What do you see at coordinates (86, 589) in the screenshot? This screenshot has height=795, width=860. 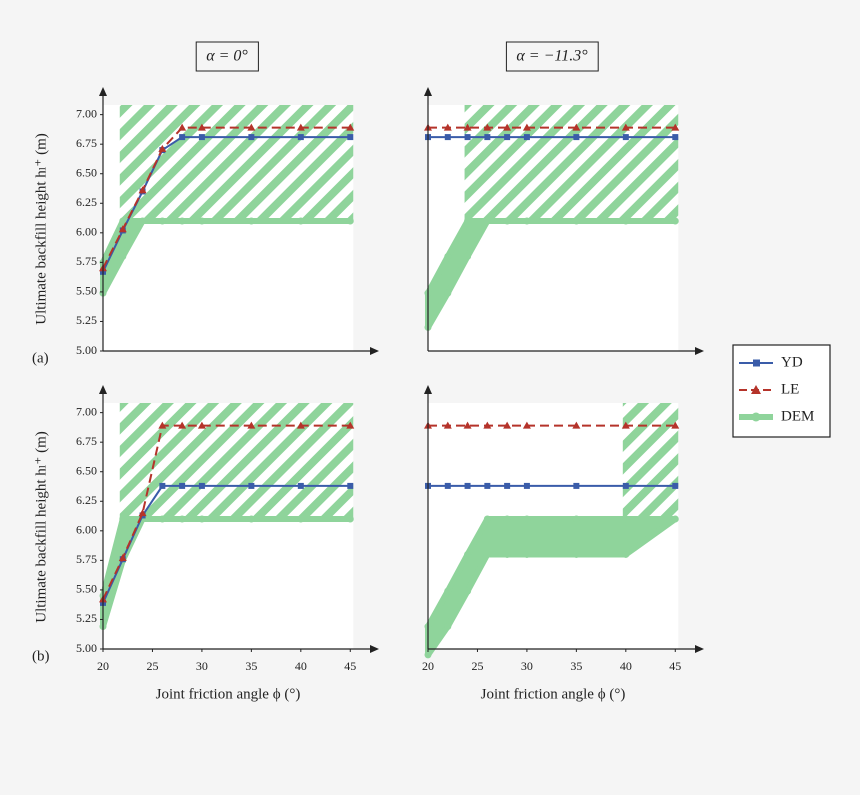 I see `y-tick-label: 5.50` at bounding box center [86, 589].